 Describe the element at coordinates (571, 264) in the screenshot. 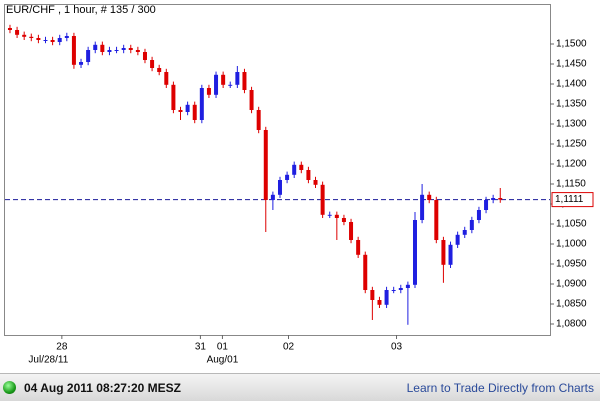

I see `y-tick-label: 1,0950` at that location.